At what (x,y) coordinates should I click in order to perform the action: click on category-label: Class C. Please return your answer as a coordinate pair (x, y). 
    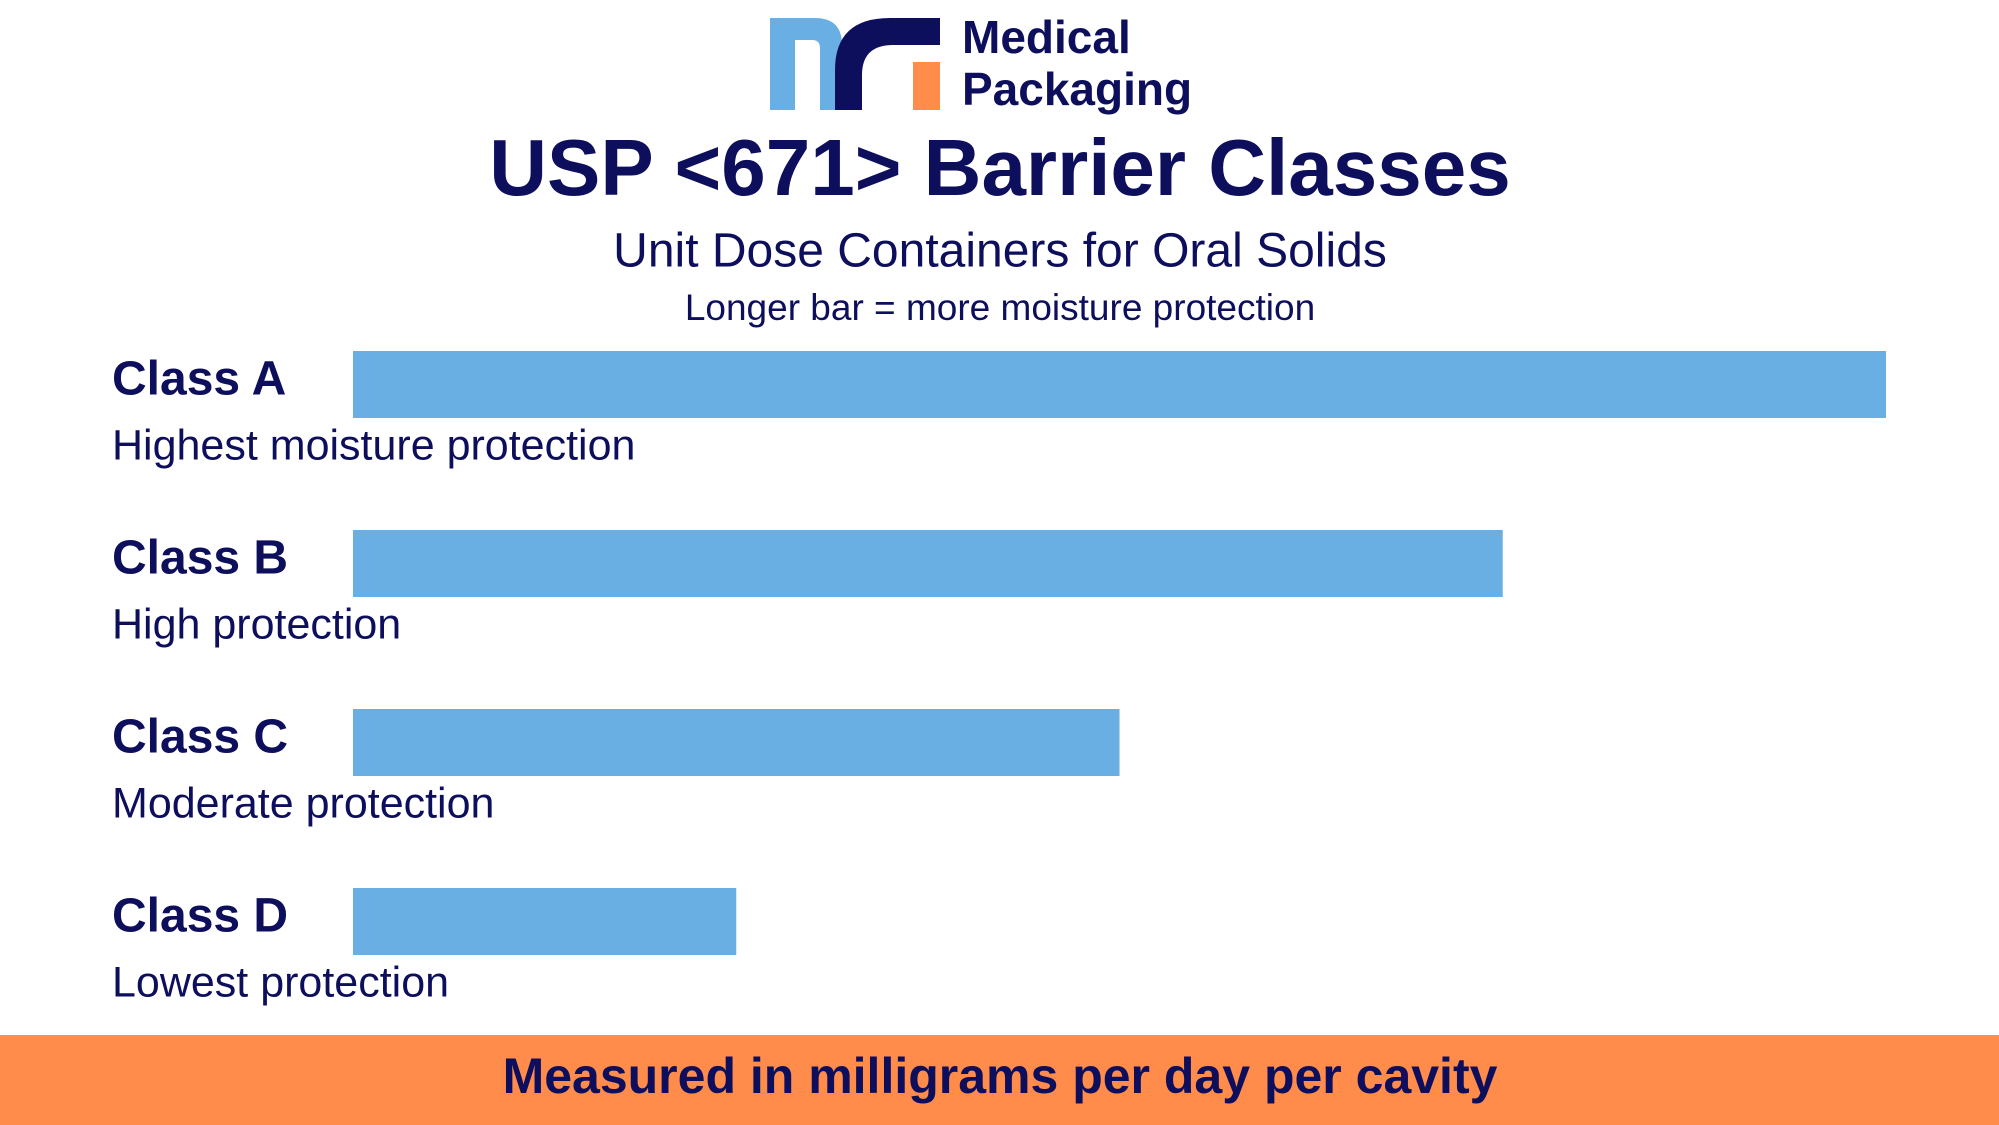
    Looking at the image, I should click on (200, 737).